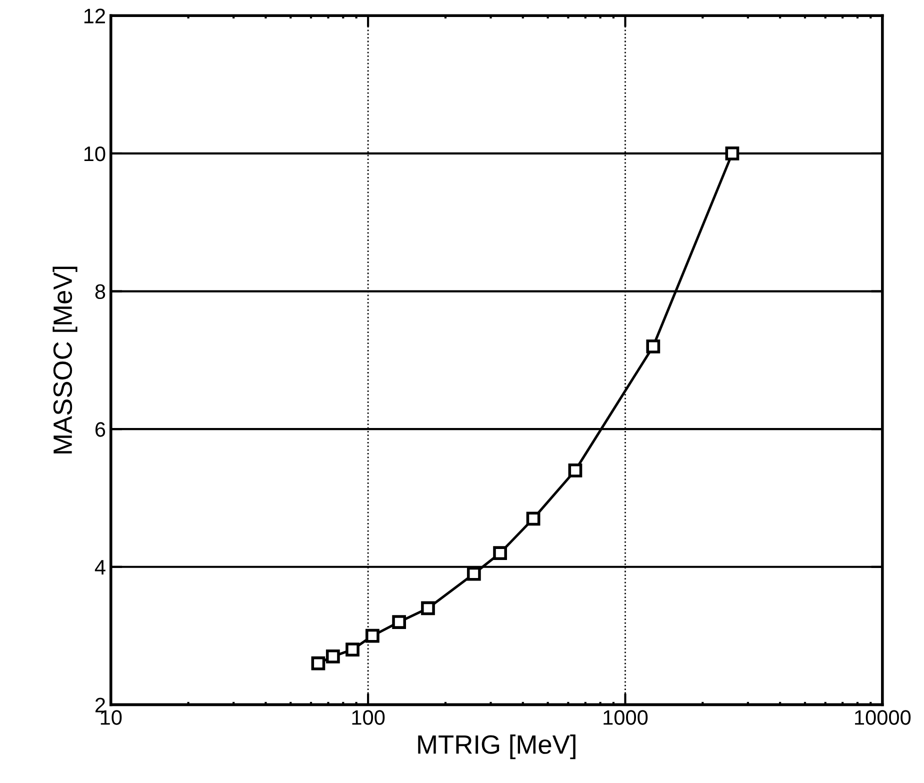 The image size is (924, 783). I want to click on x-tick-label: 1000, so click(626, 717).